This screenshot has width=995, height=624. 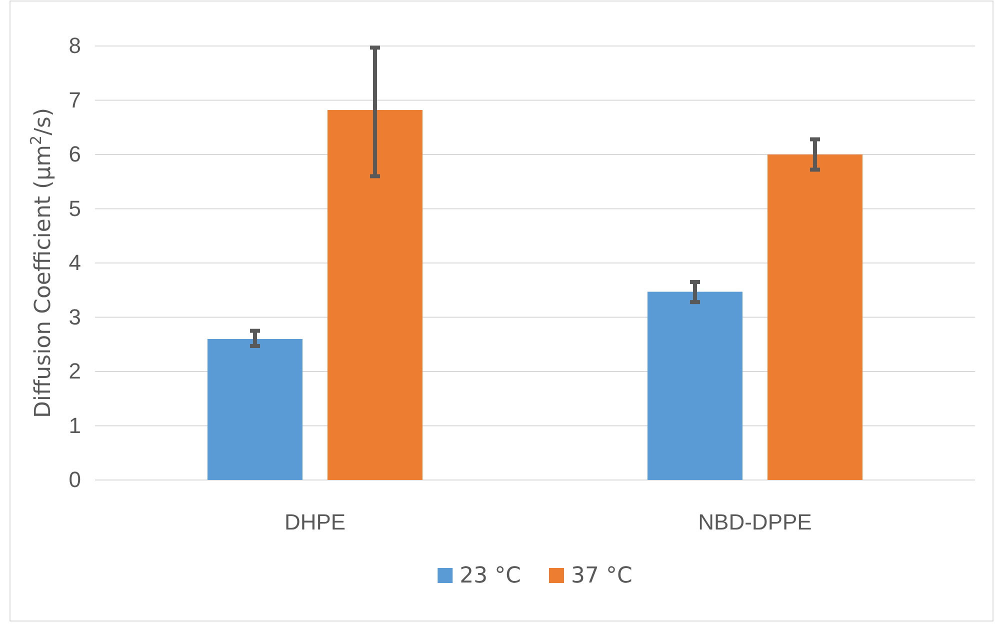 I want to click on y-tick-label: 3, so click(x=74, y=317).